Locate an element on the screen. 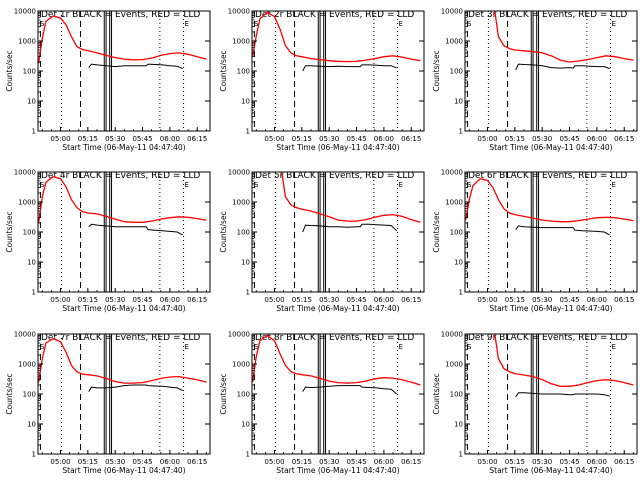 The height and width of the screenshot is (480, 640). panel-title: Det 6r BLACK = Events, RED = LLD is located at coordinates (547, 176).